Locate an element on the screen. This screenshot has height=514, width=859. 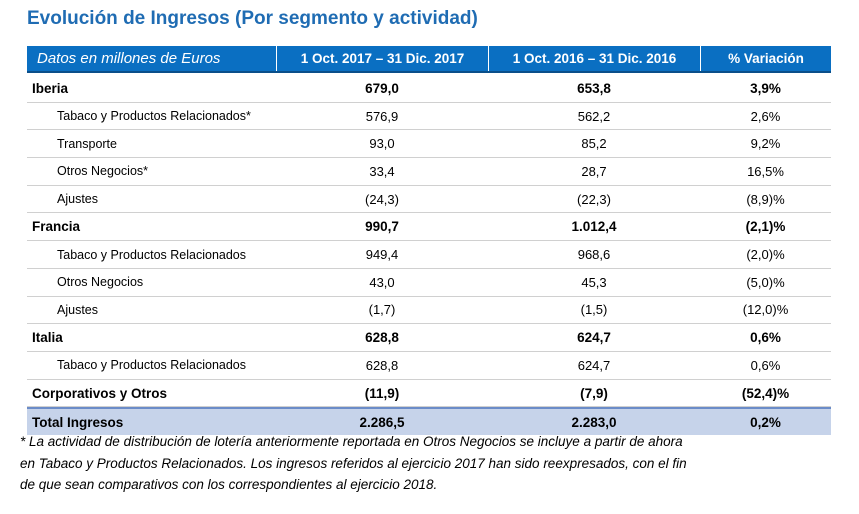
value-cell: 45,3 is located at coordinates (594, 282).